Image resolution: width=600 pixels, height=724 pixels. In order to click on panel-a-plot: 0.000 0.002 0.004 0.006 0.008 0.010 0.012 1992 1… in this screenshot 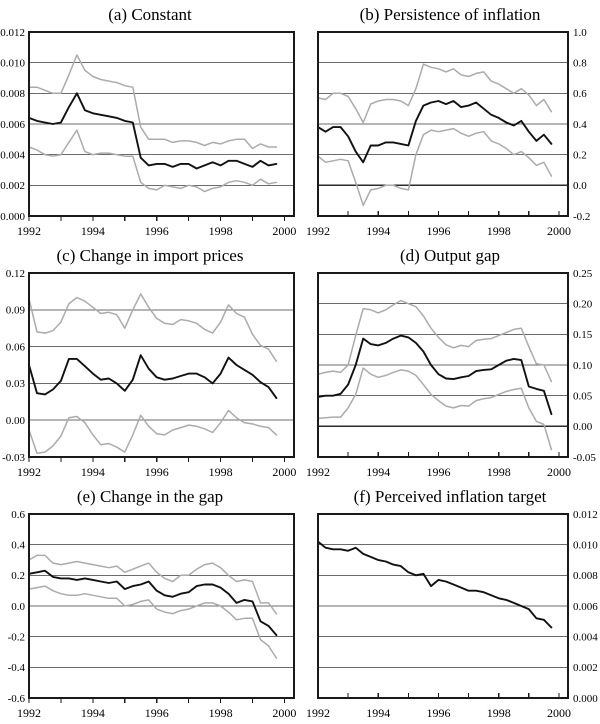, I will do `click(150, 134)`.